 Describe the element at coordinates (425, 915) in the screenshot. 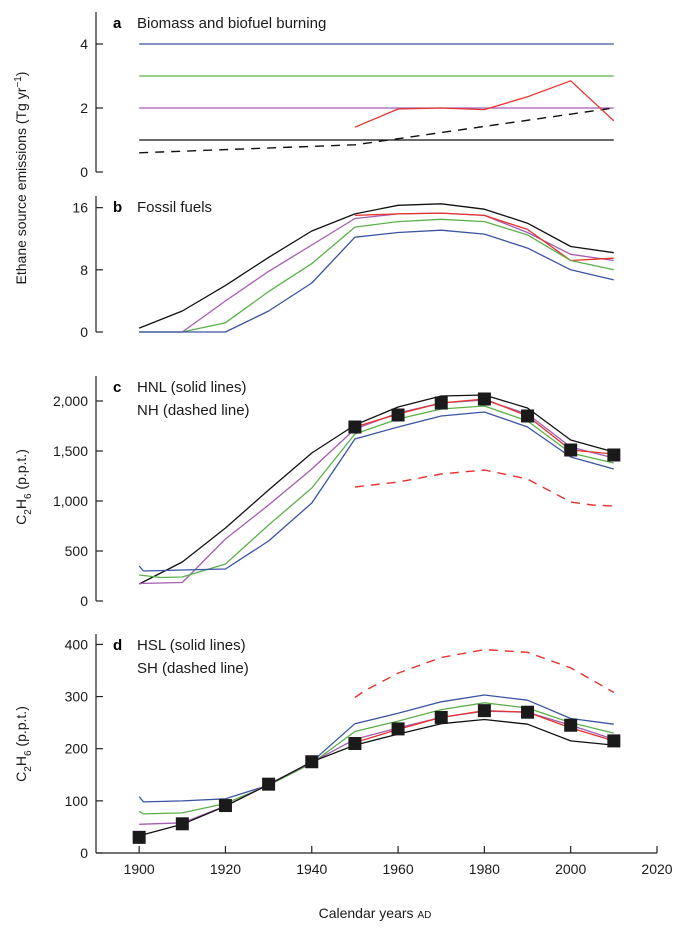

I see `x-axis-label-suffix: AD` at that location.